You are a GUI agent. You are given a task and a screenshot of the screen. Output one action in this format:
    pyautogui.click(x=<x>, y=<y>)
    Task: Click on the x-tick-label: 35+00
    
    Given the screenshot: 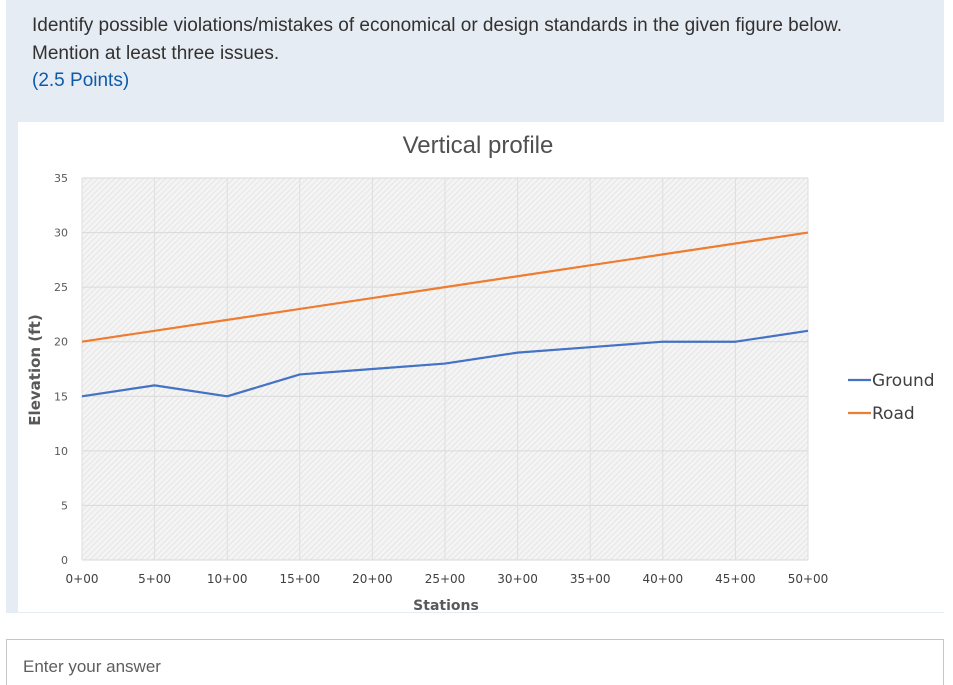 What is the action you would take?
    pyautogui.click(x=590, y=579)
    